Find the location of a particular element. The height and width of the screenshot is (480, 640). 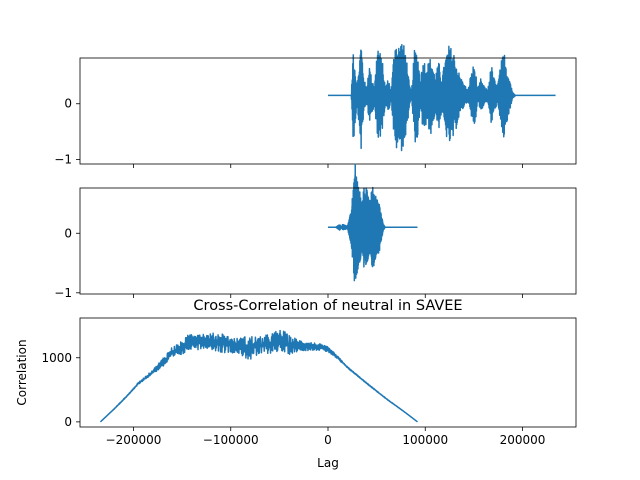

subplot-3-xticks: −200000 −100000 0 100000 200000 is located at coordinates (326, 437).